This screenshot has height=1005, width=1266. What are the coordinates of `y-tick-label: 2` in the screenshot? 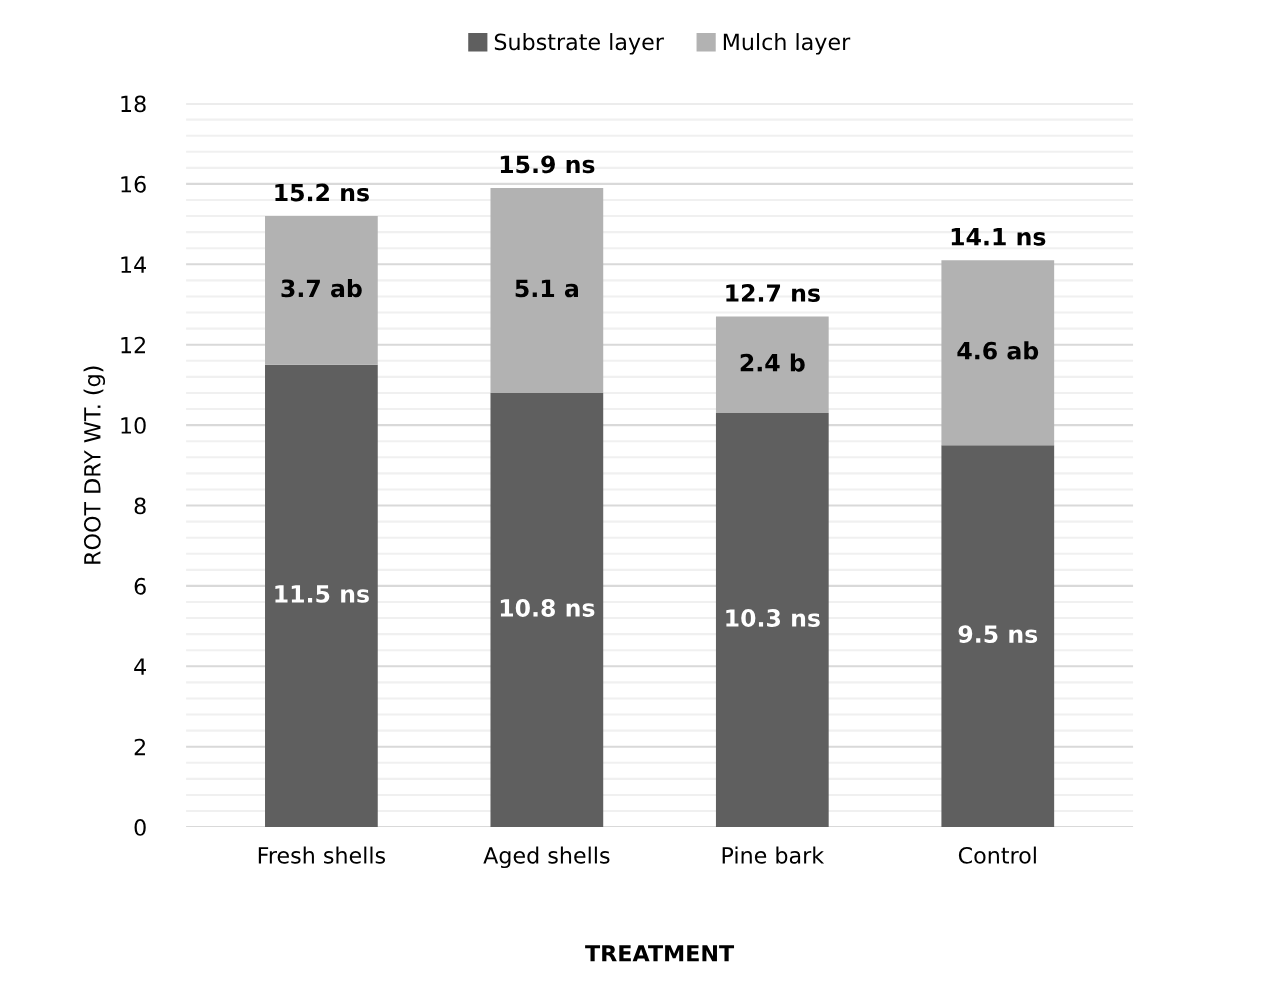 It's located at (139, 747).